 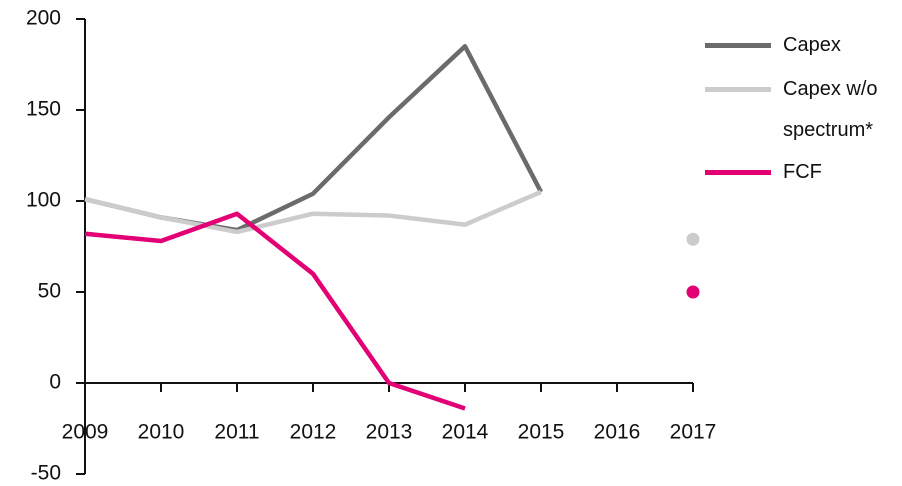 I want to click on x-tick-label: 2016, so click(x=617, y=432).